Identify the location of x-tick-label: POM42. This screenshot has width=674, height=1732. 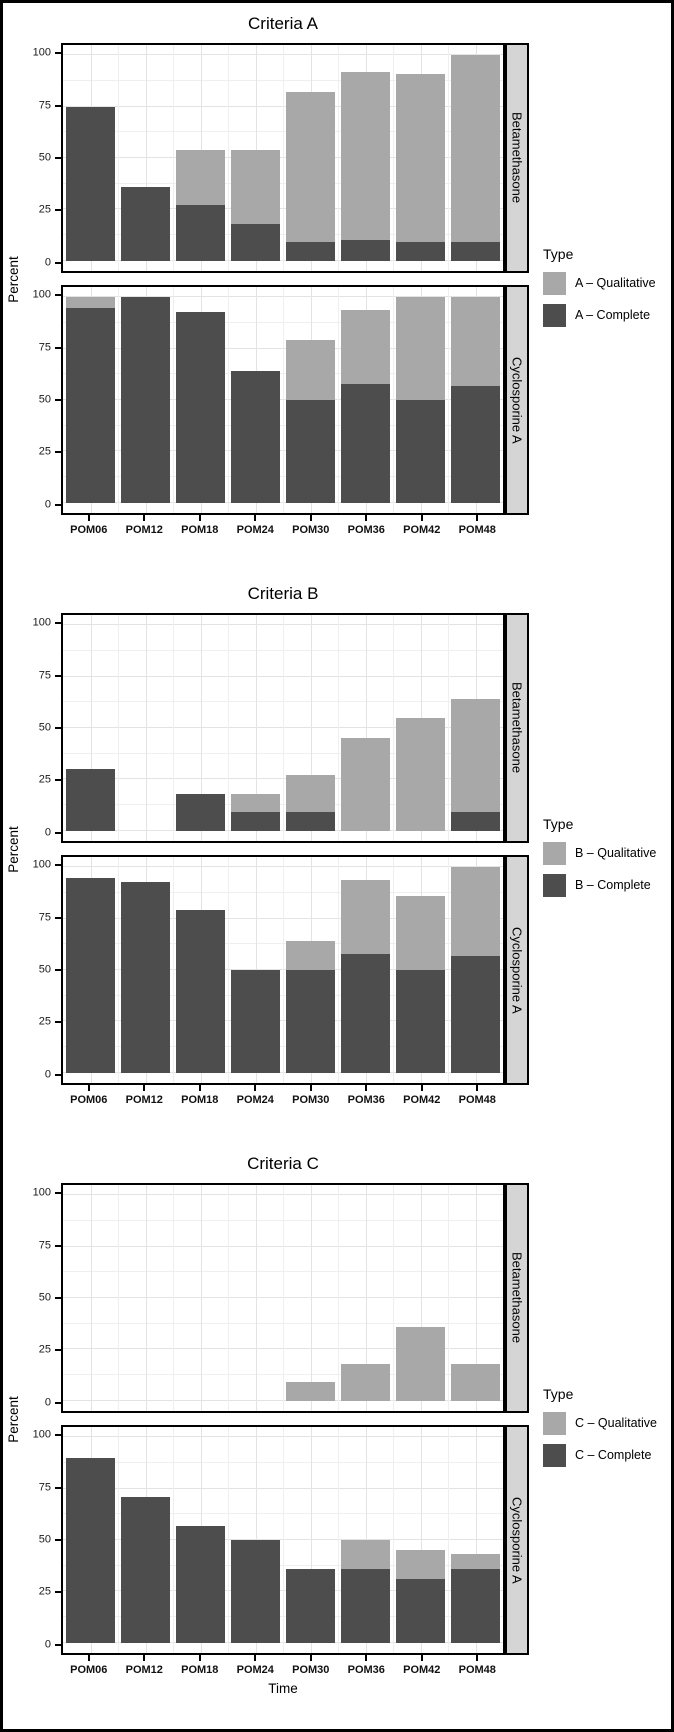
(422, 1100).